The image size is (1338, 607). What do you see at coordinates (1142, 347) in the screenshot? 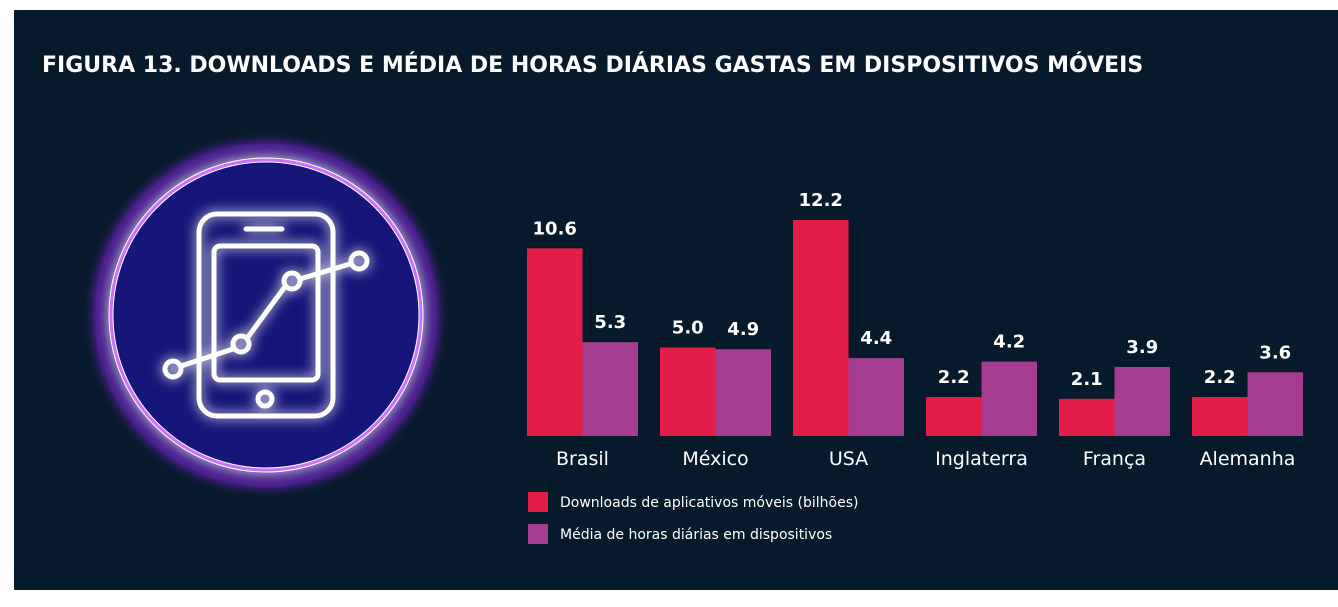
I see `data-label: 3.9` at bounding box center [1142, 347].